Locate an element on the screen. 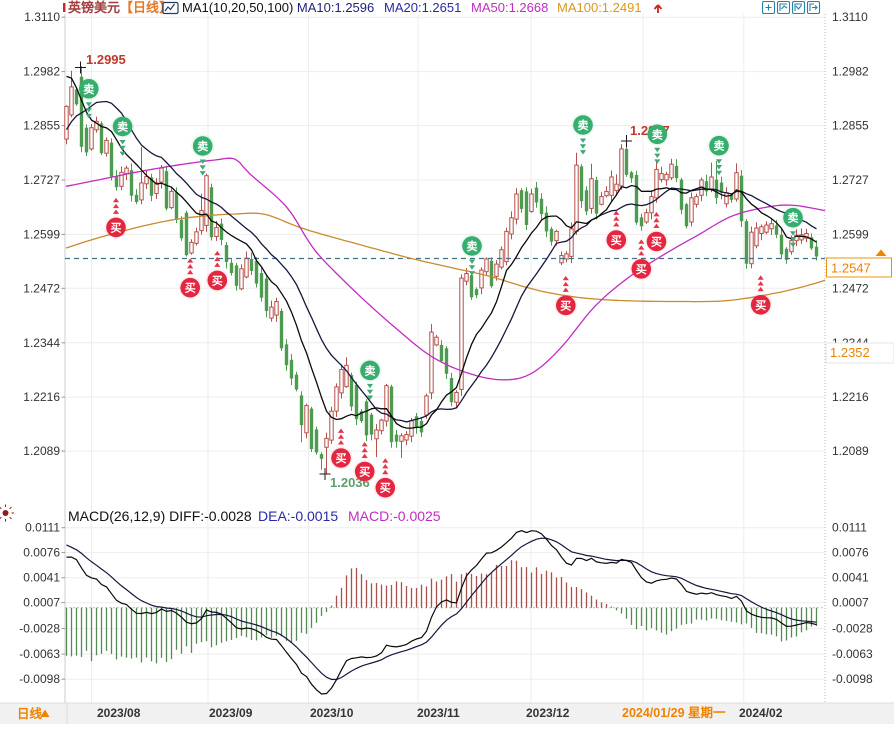 The width and height of the screenshot is (894, 729). svg-text: 1.2344 is located at coordinates (41, 343).